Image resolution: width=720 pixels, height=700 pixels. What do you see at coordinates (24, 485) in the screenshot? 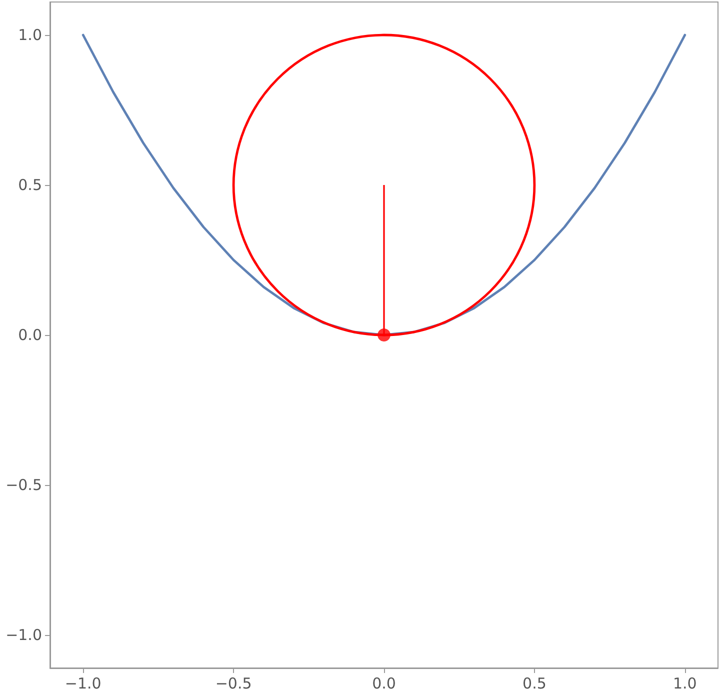
I see `y-tick-label: −0.5` at bounding box center [24, 485].